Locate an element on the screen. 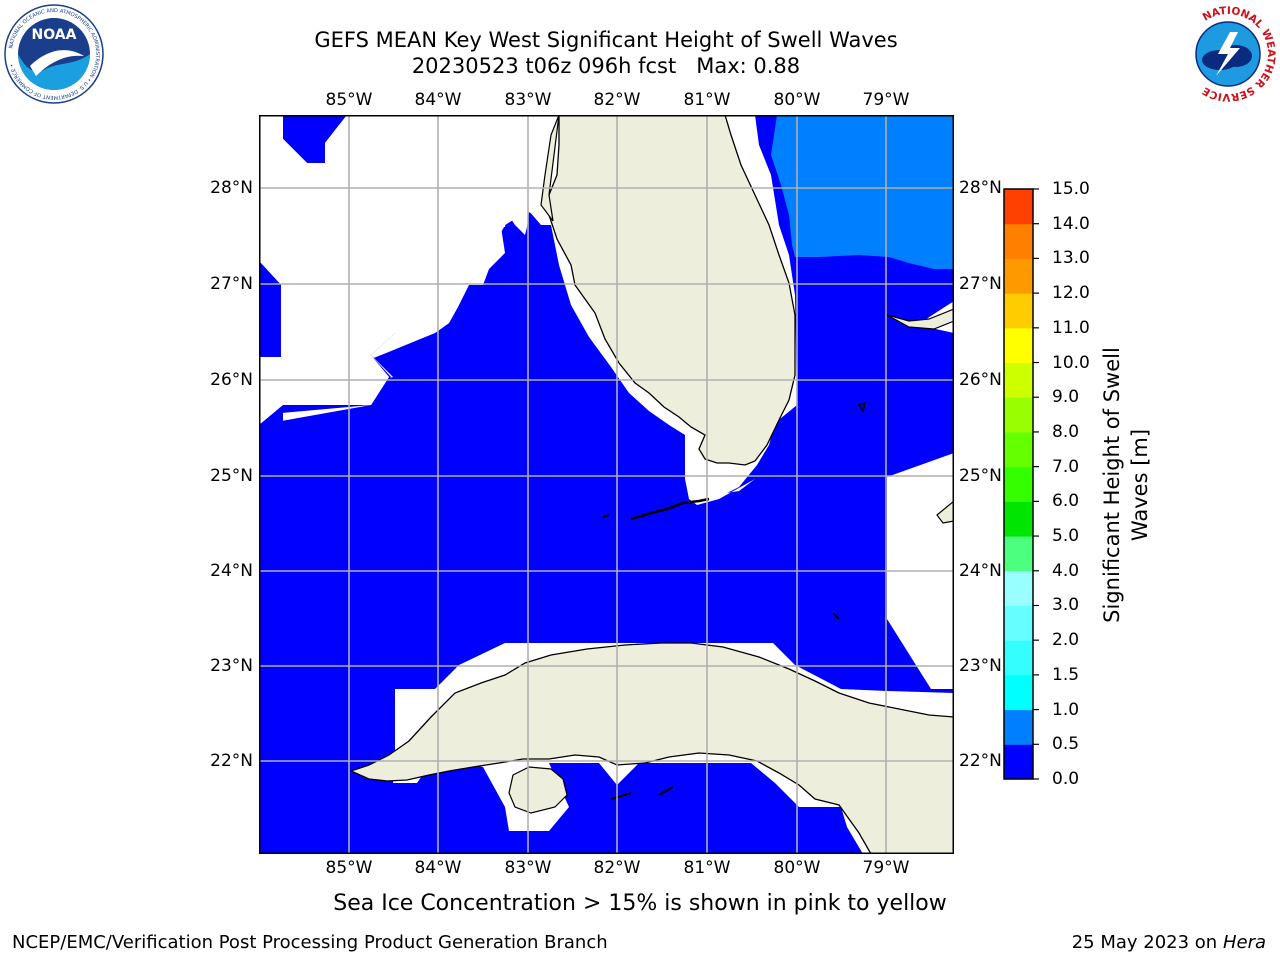 The height and width of the screenshot is (960, 1280). colorbar-tick-label: 0.5 is located at coordinates (1066, 744).